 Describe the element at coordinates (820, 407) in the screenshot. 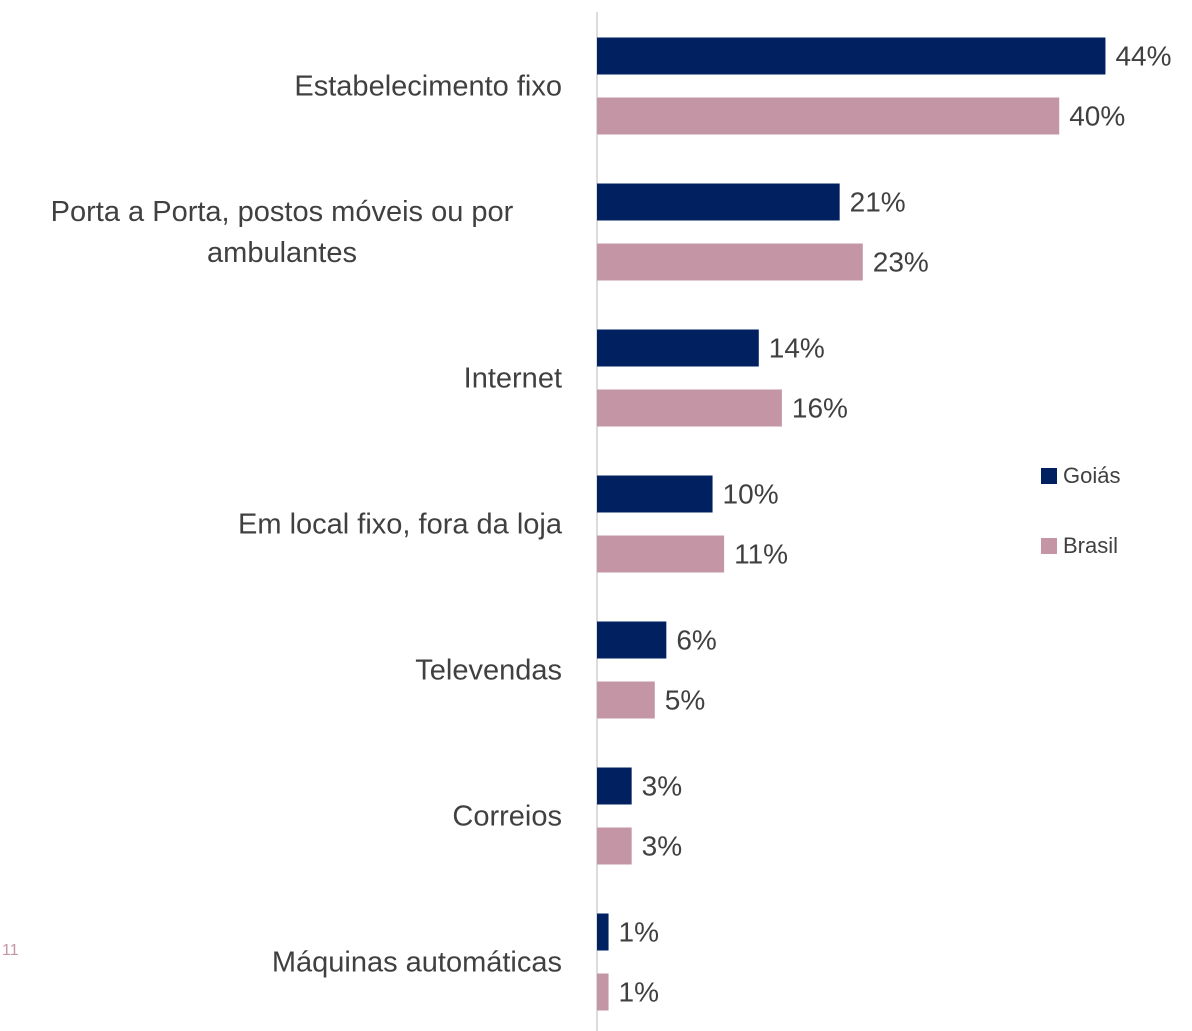

I see `value-label: 16%` at that location.